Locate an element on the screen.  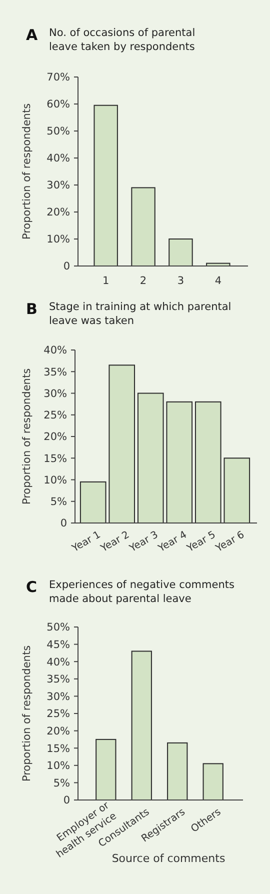
x-tick-label: 2 is located at coordinates (143, 281).